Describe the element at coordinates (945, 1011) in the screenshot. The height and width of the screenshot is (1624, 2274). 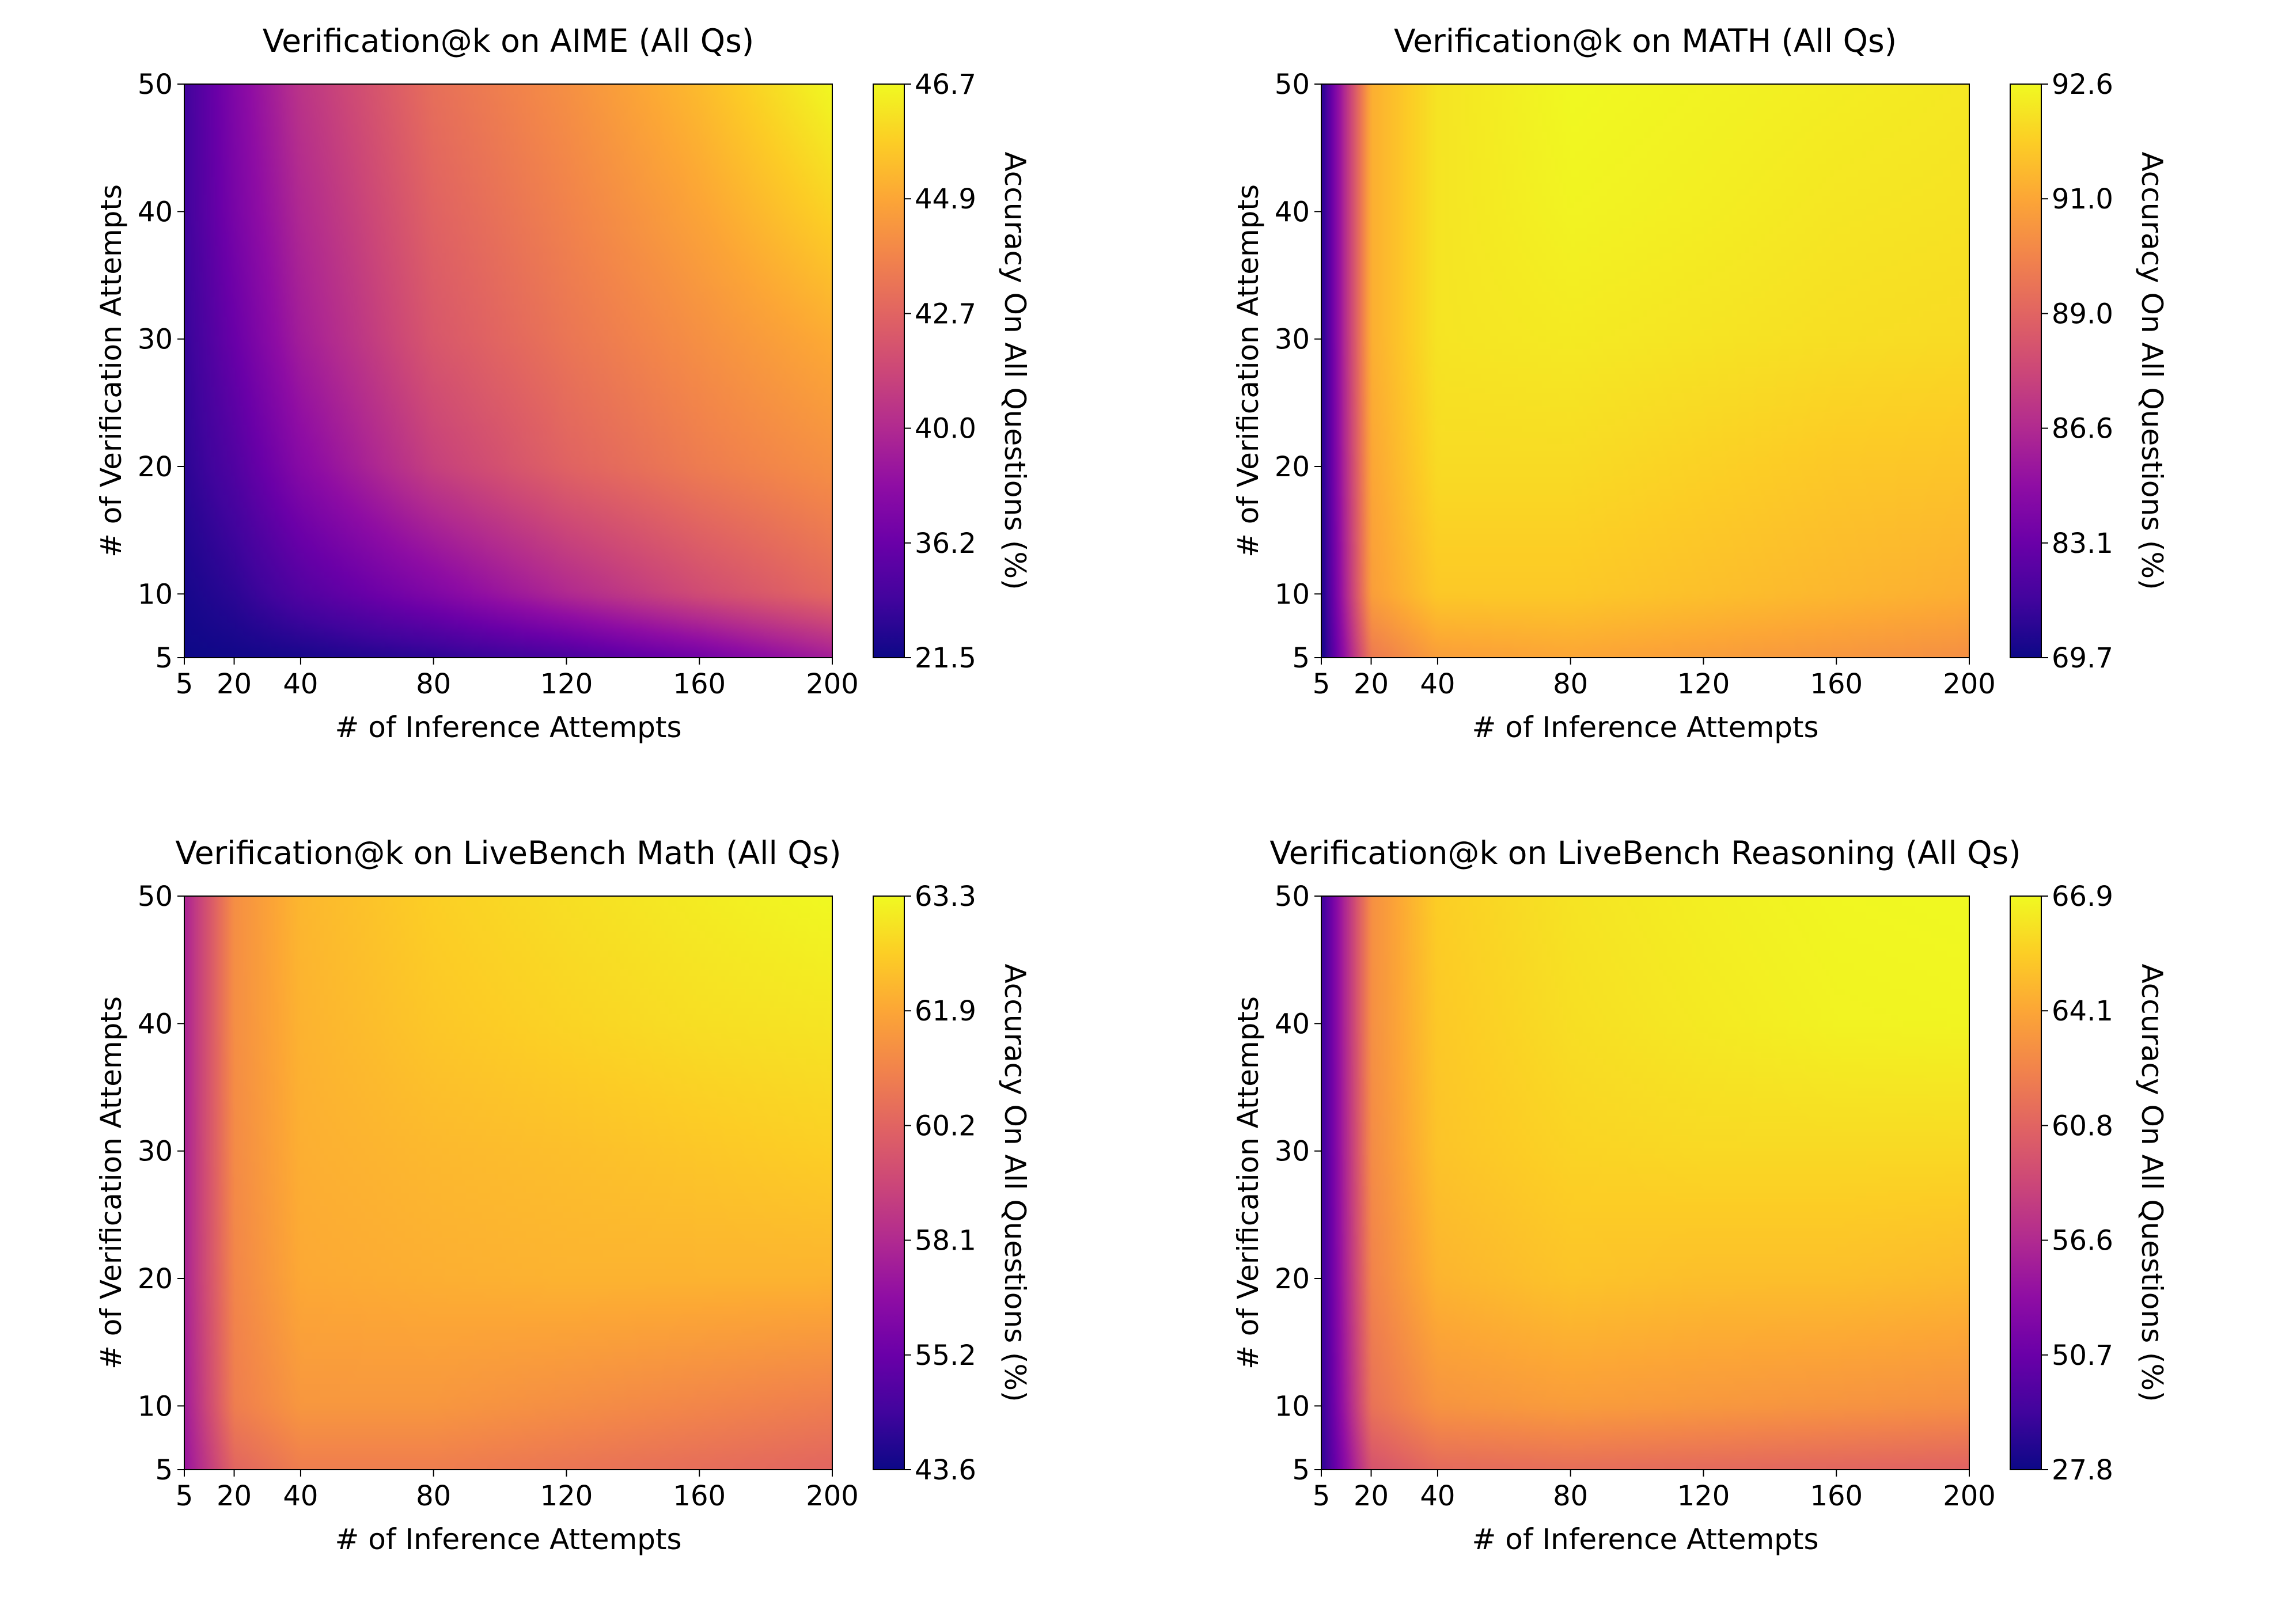
I see `colorbar-tick-label: 61.9` at that location.